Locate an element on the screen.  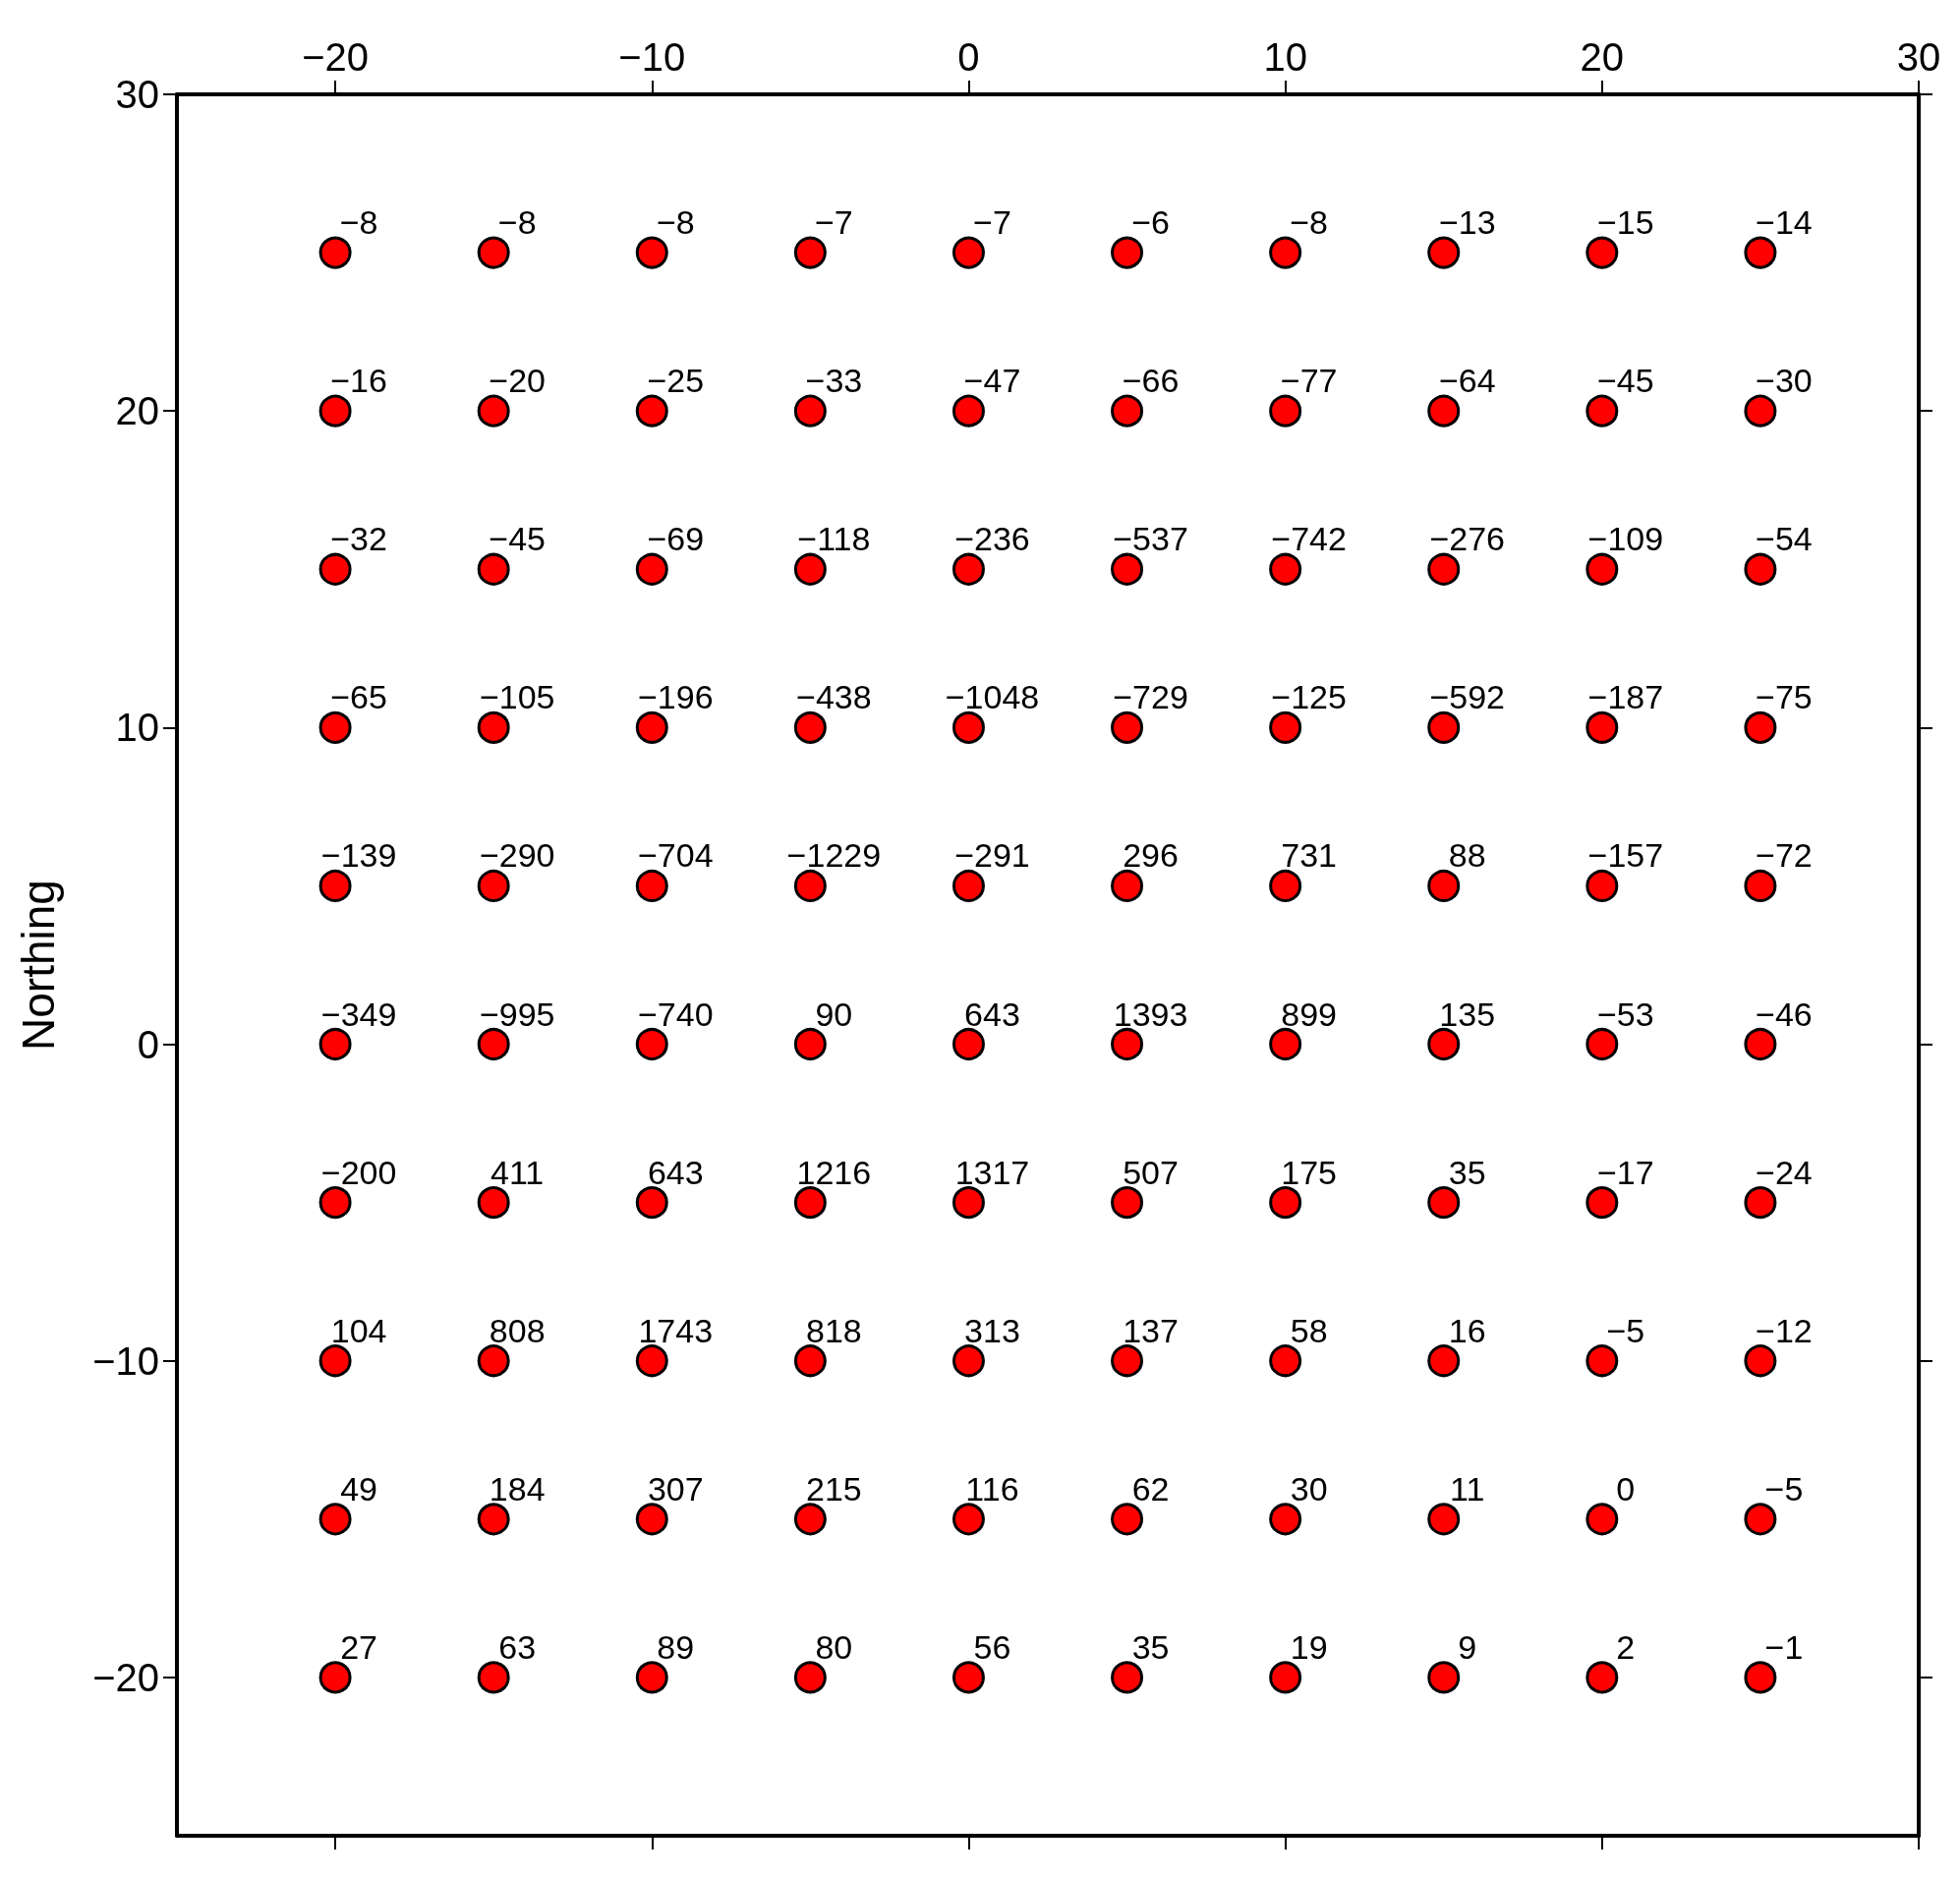
annotation: −349 is located at coordinates (359, 1014).